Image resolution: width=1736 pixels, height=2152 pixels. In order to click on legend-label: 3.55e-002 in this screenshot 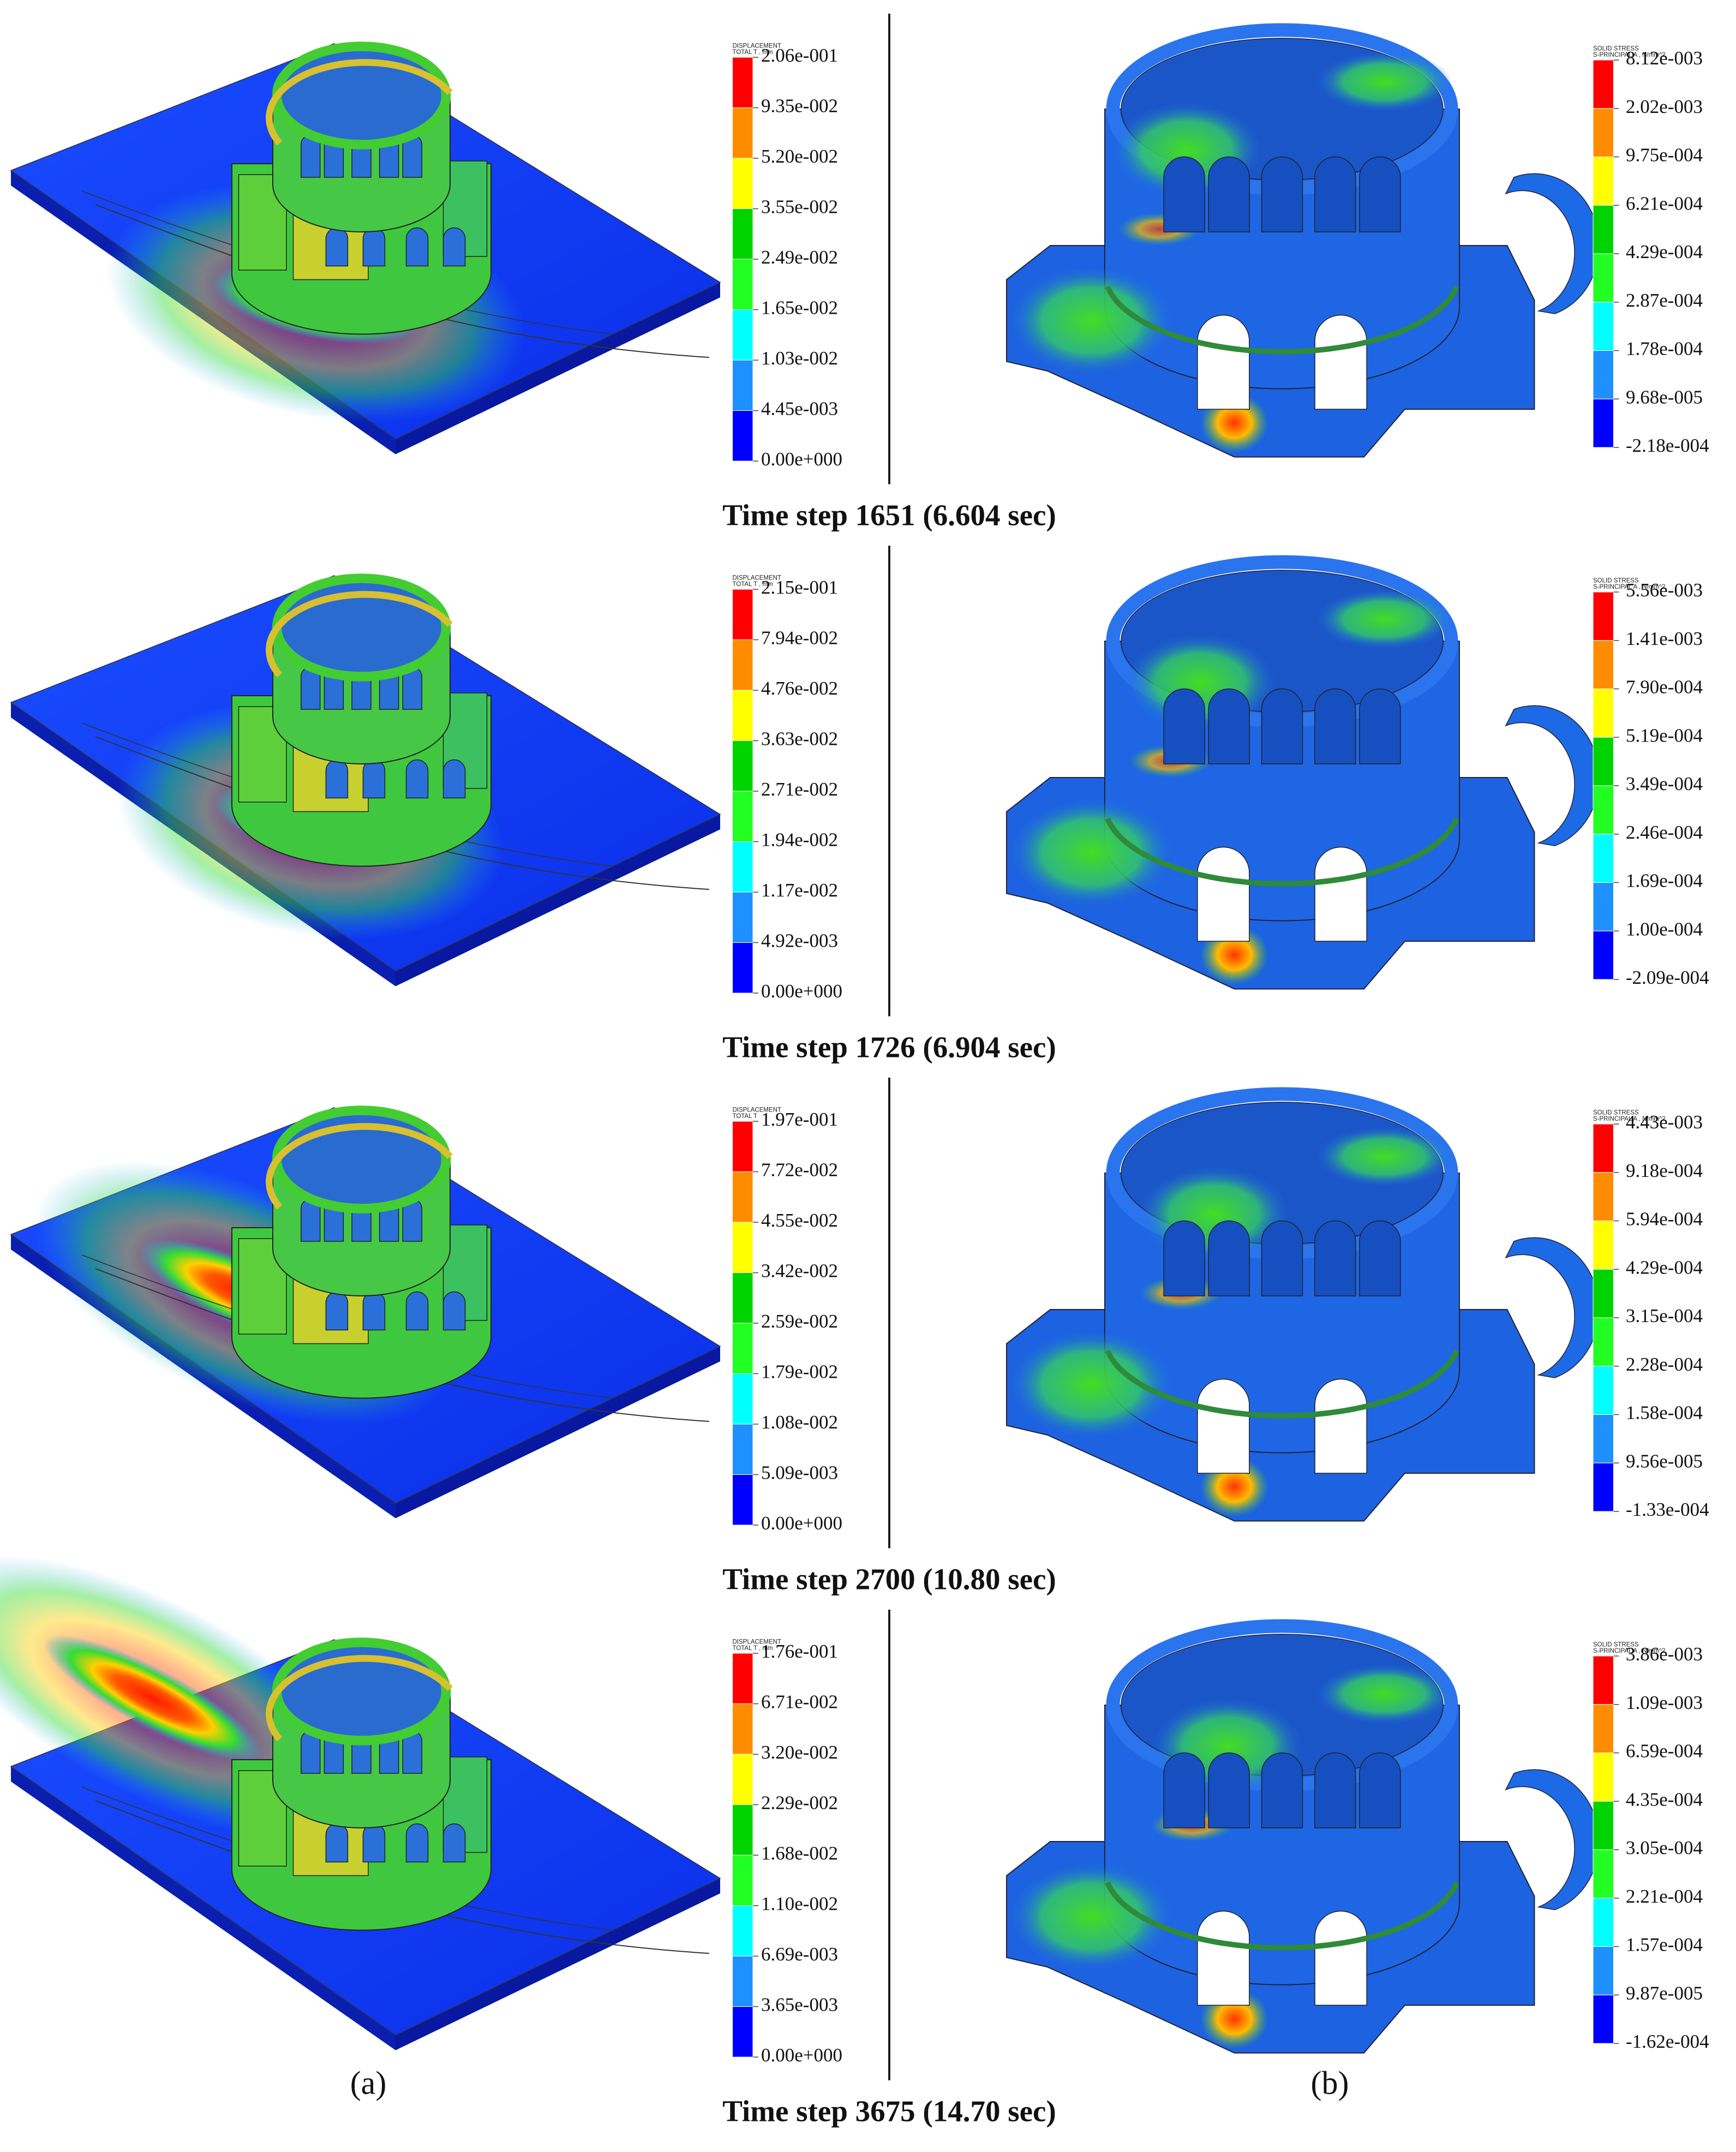, I will do `click(800, 207)`.